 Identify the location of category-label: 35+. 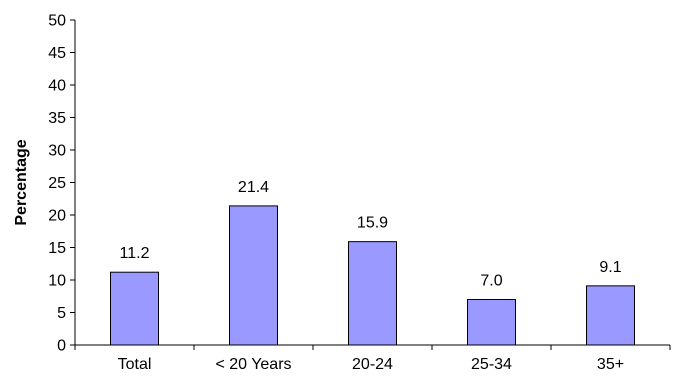
(610, 364).